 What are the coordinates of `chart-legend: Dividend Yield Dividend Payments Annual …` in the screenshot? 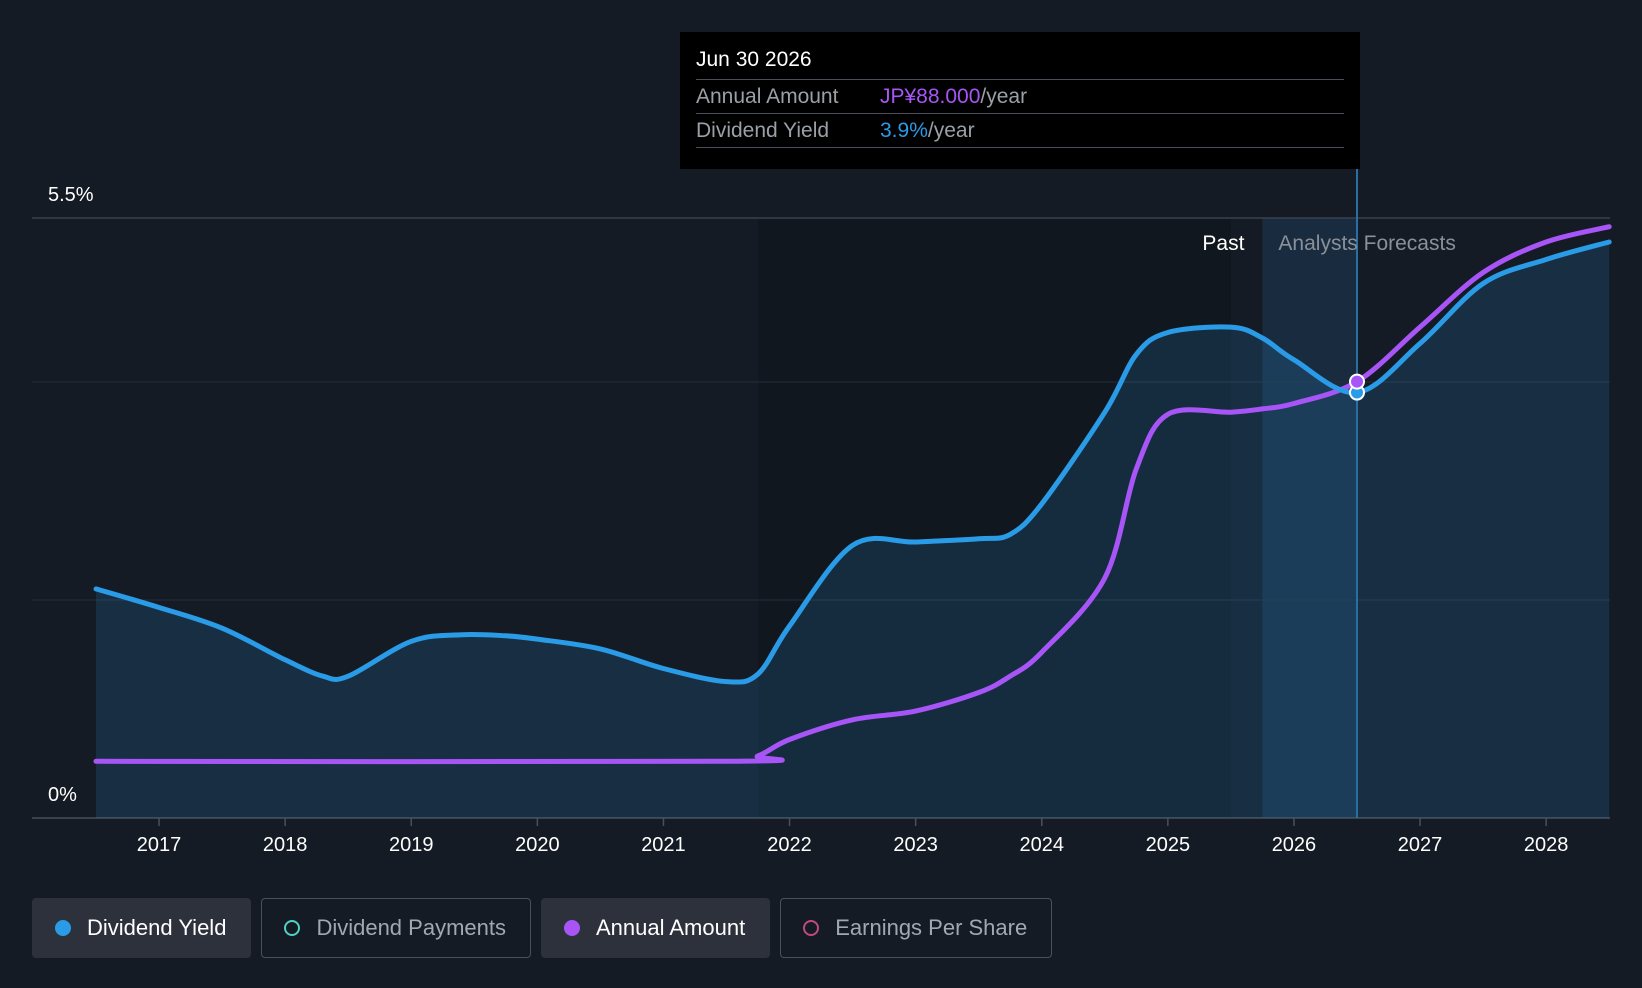 It's located at (542, 928).